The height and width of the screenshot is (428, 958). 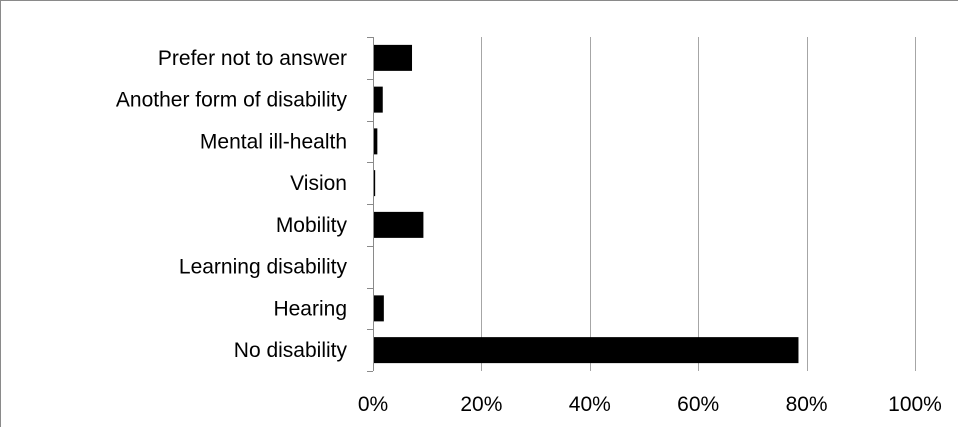 I want to click on category-label-prefer-not-to-answer: Prefer not to answer, so click(x=252, y=58).